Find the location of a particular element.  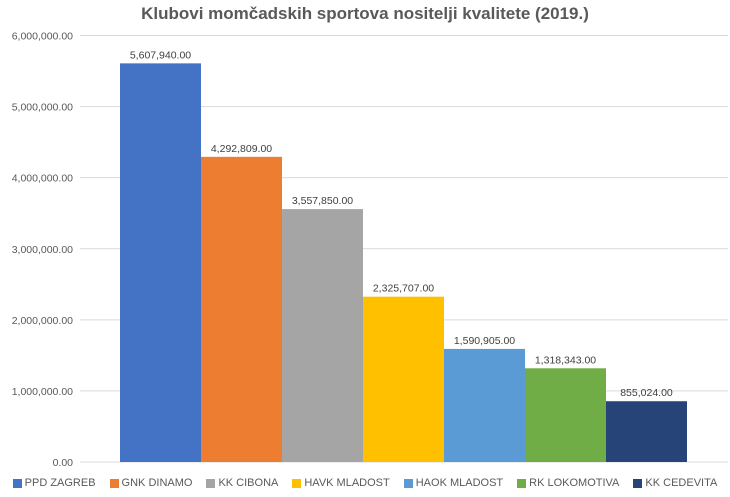

legend-item: KK CEDEVITA is located at coordinates (675, 483).